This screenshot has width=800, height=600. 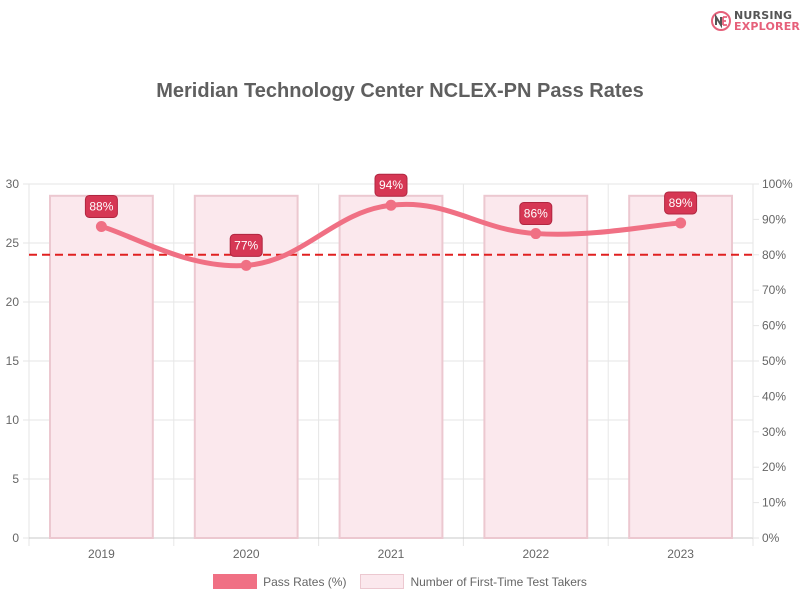 I want to click on bar-2019, so click(x=101, y=367).